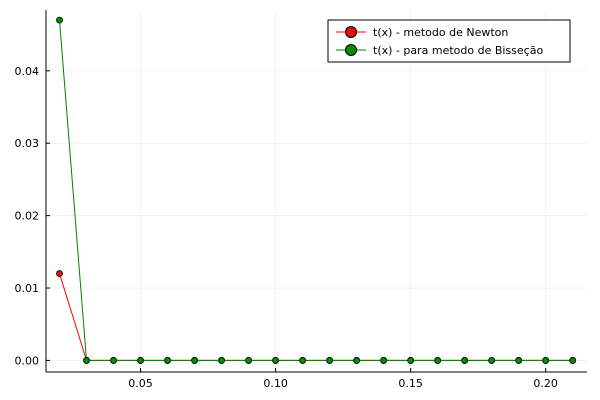 The image size is (600, 400). I want to click on y-tick-label: 0.04, so click(27, 71).